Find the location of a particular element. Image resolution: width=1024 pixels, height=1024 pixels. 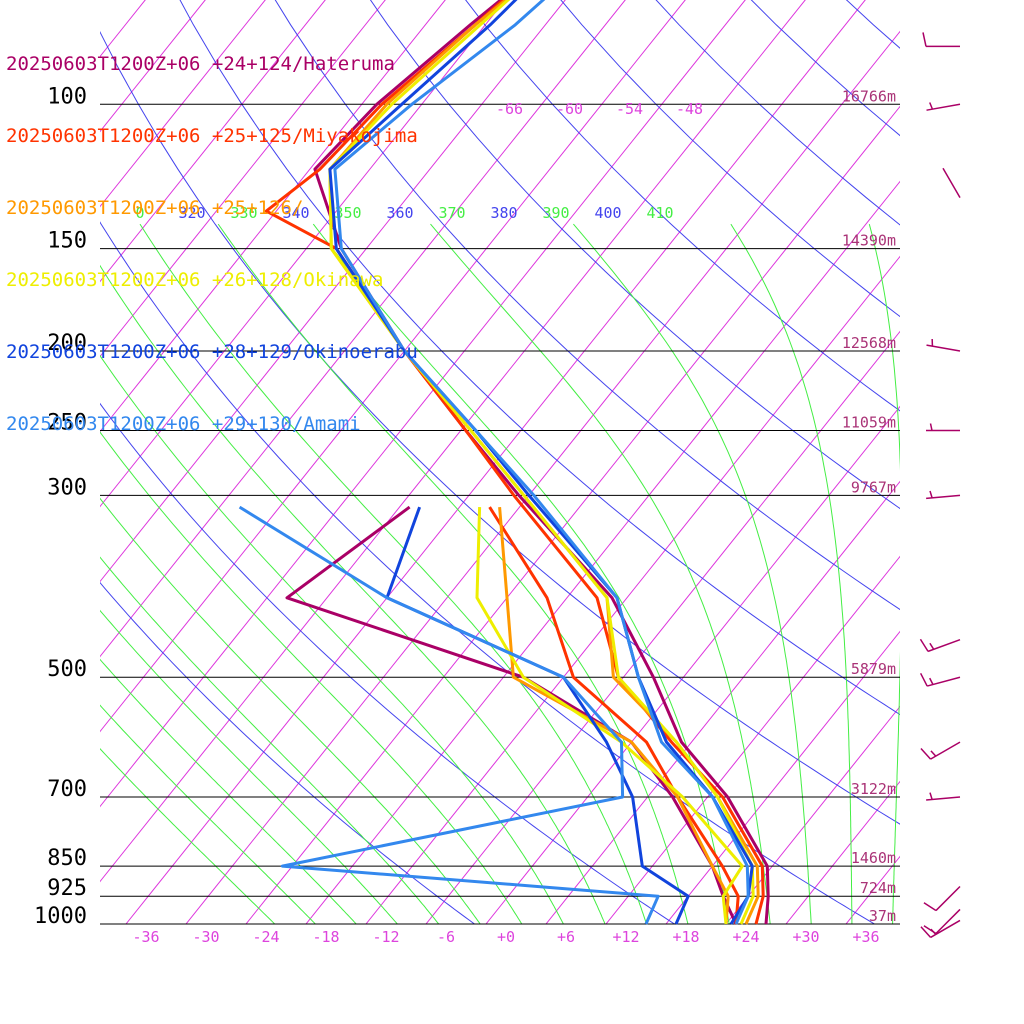

theta-label: 400 is located at coordinates (607, 213).